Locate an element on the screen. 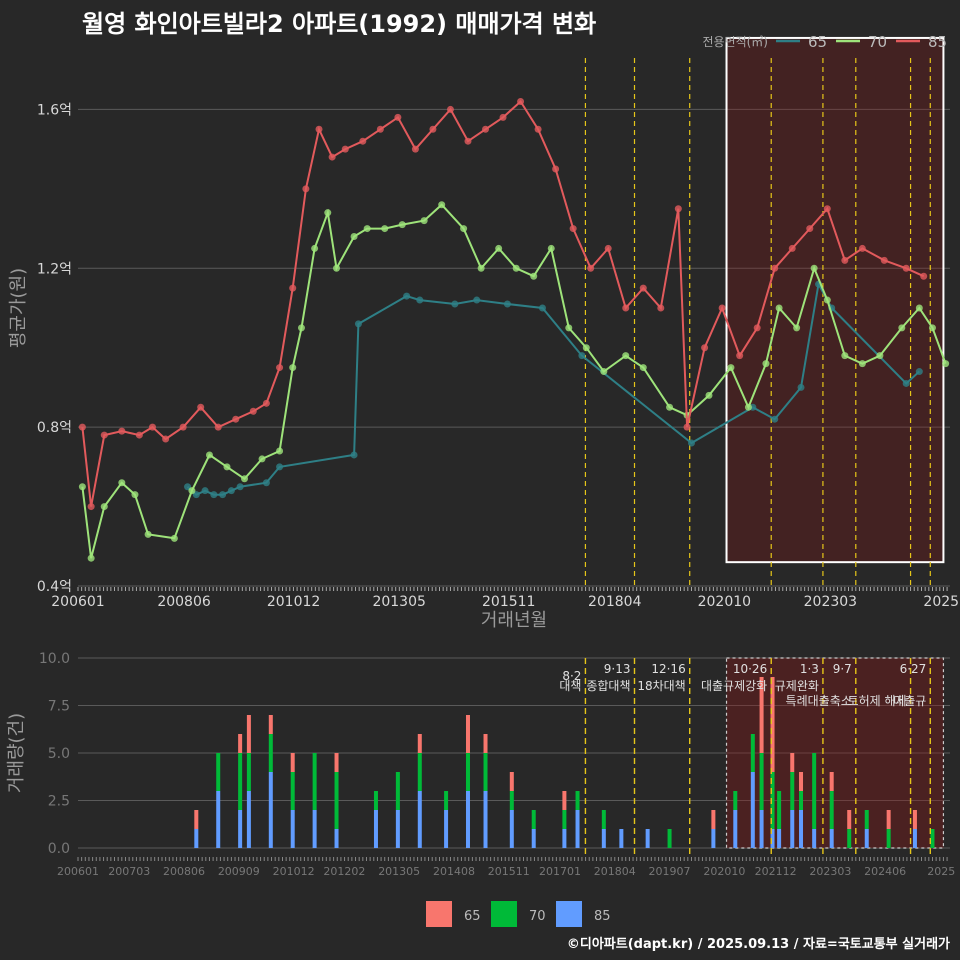 This screenshot has height=960, width=960. x-tick-label: 201202 is located at coordinates (344, 871).